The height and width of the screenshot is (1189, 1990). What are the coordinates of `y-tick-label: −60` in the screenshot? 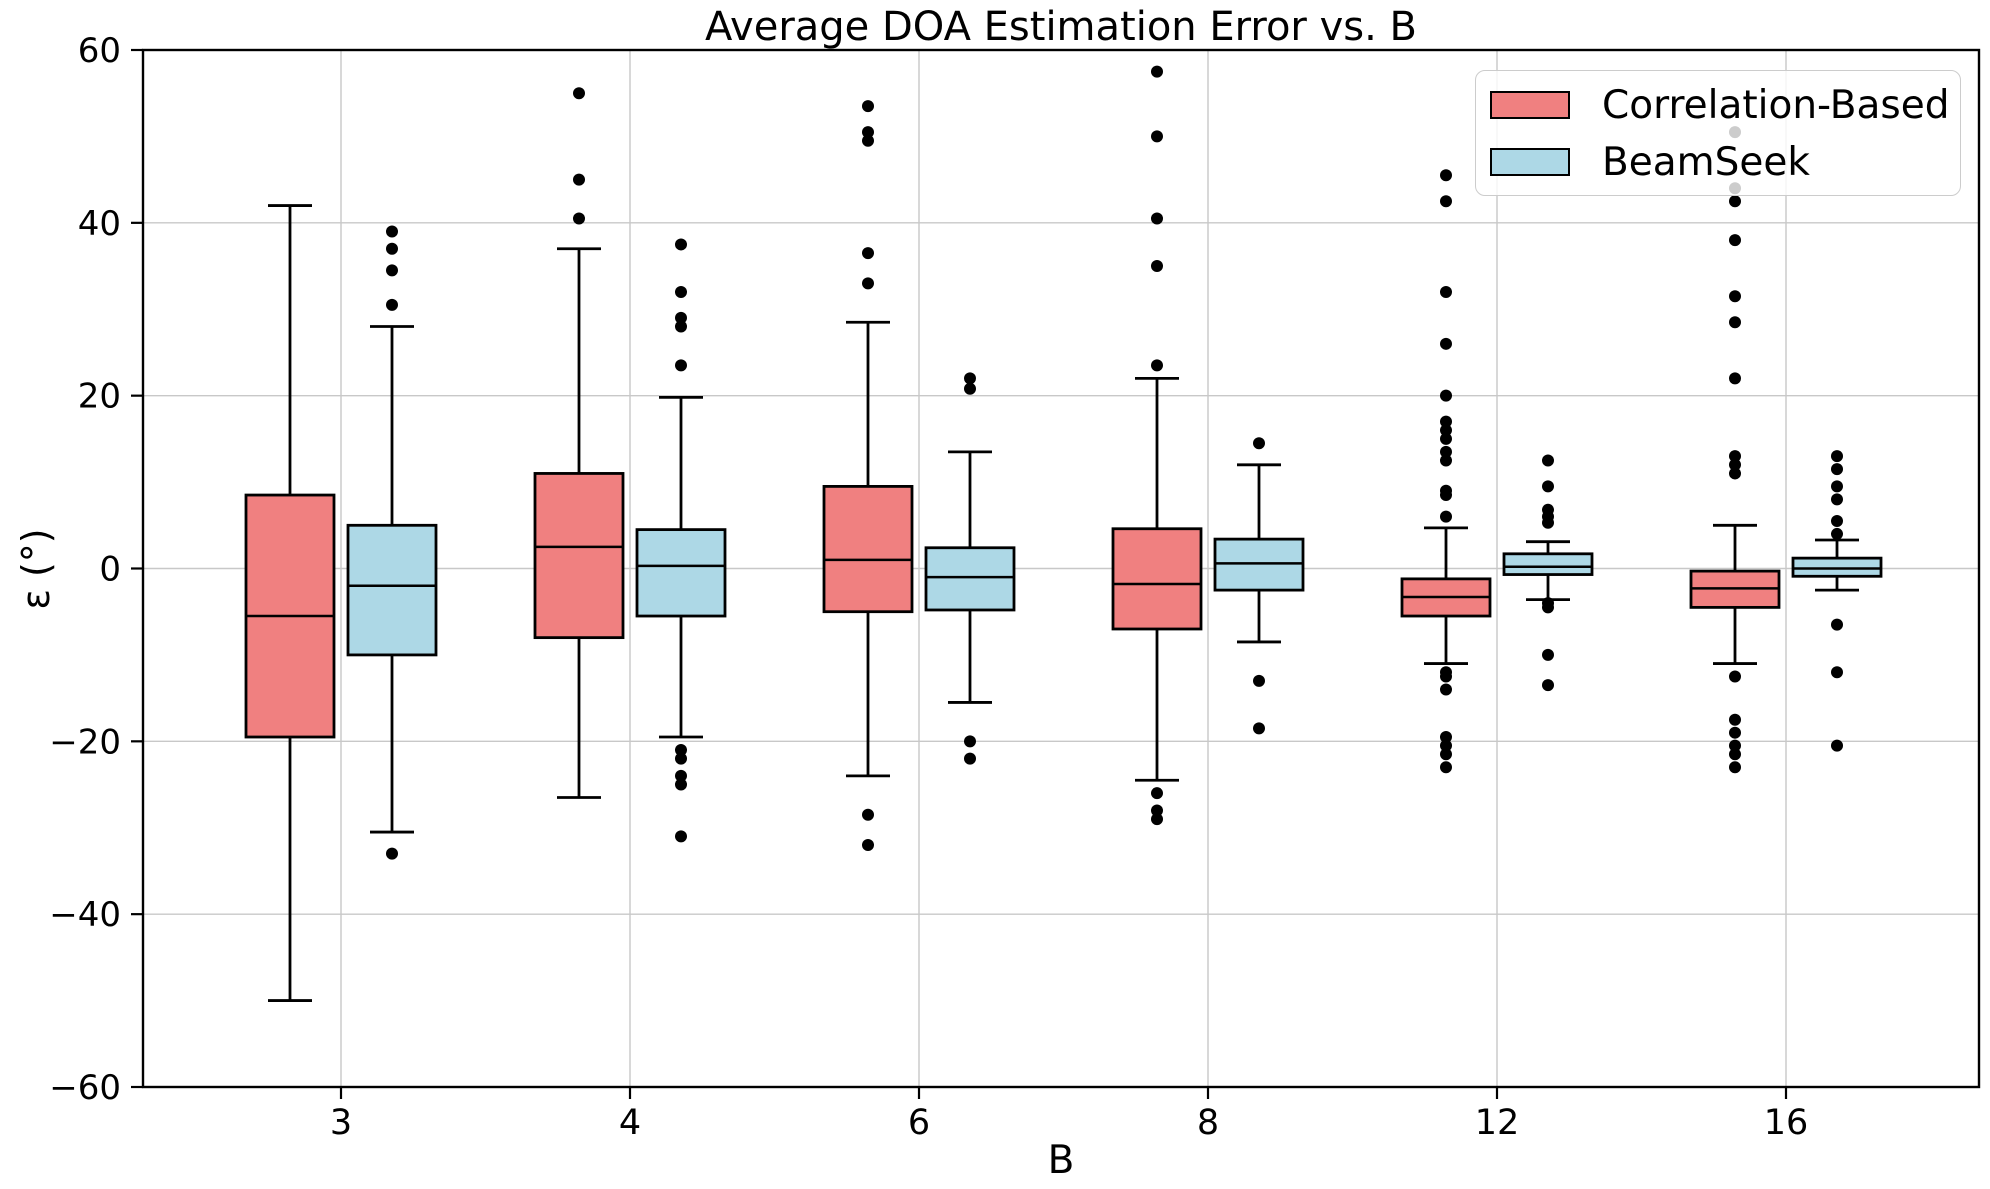 It's located at (85, 1088).